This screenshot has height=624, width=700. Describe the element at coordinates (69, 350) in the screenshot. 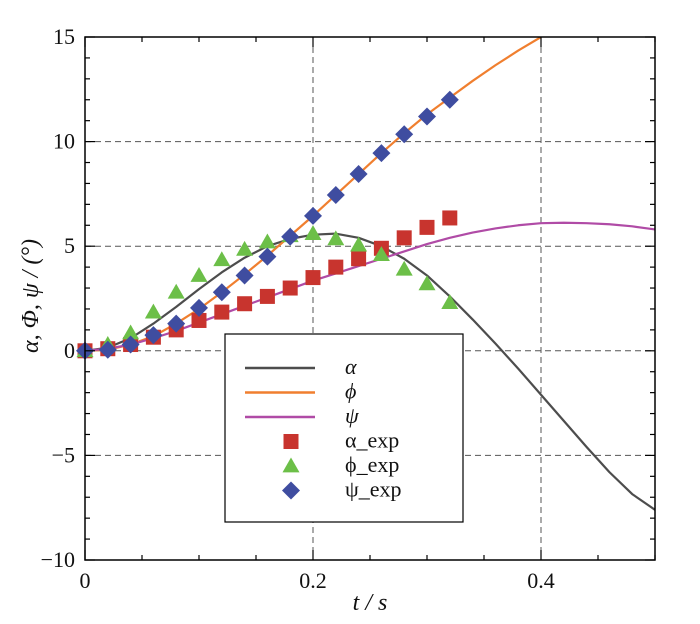

I see `y-tick-label: 0` at that location.